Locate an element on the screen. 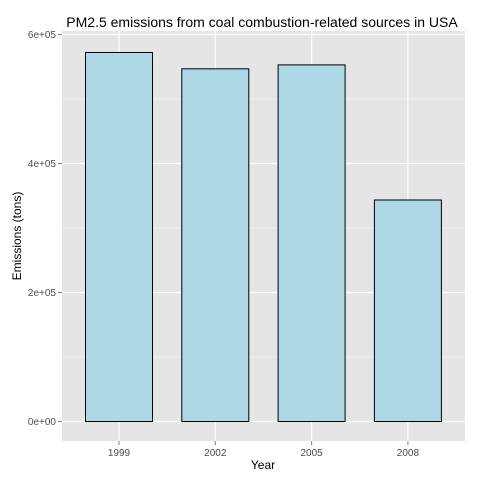 The height and width of the screenshot is (480, 480). bar-1999 is located at coordinates (119, 236).